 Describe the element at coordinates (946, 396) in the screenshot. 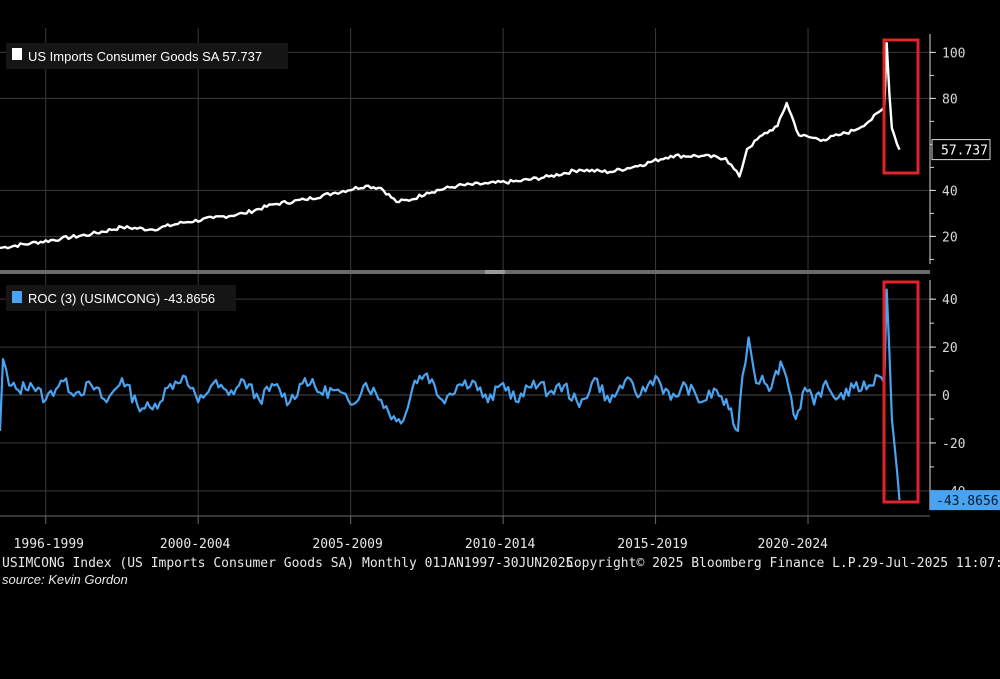

I see `y-tick-label: 0` at that location.